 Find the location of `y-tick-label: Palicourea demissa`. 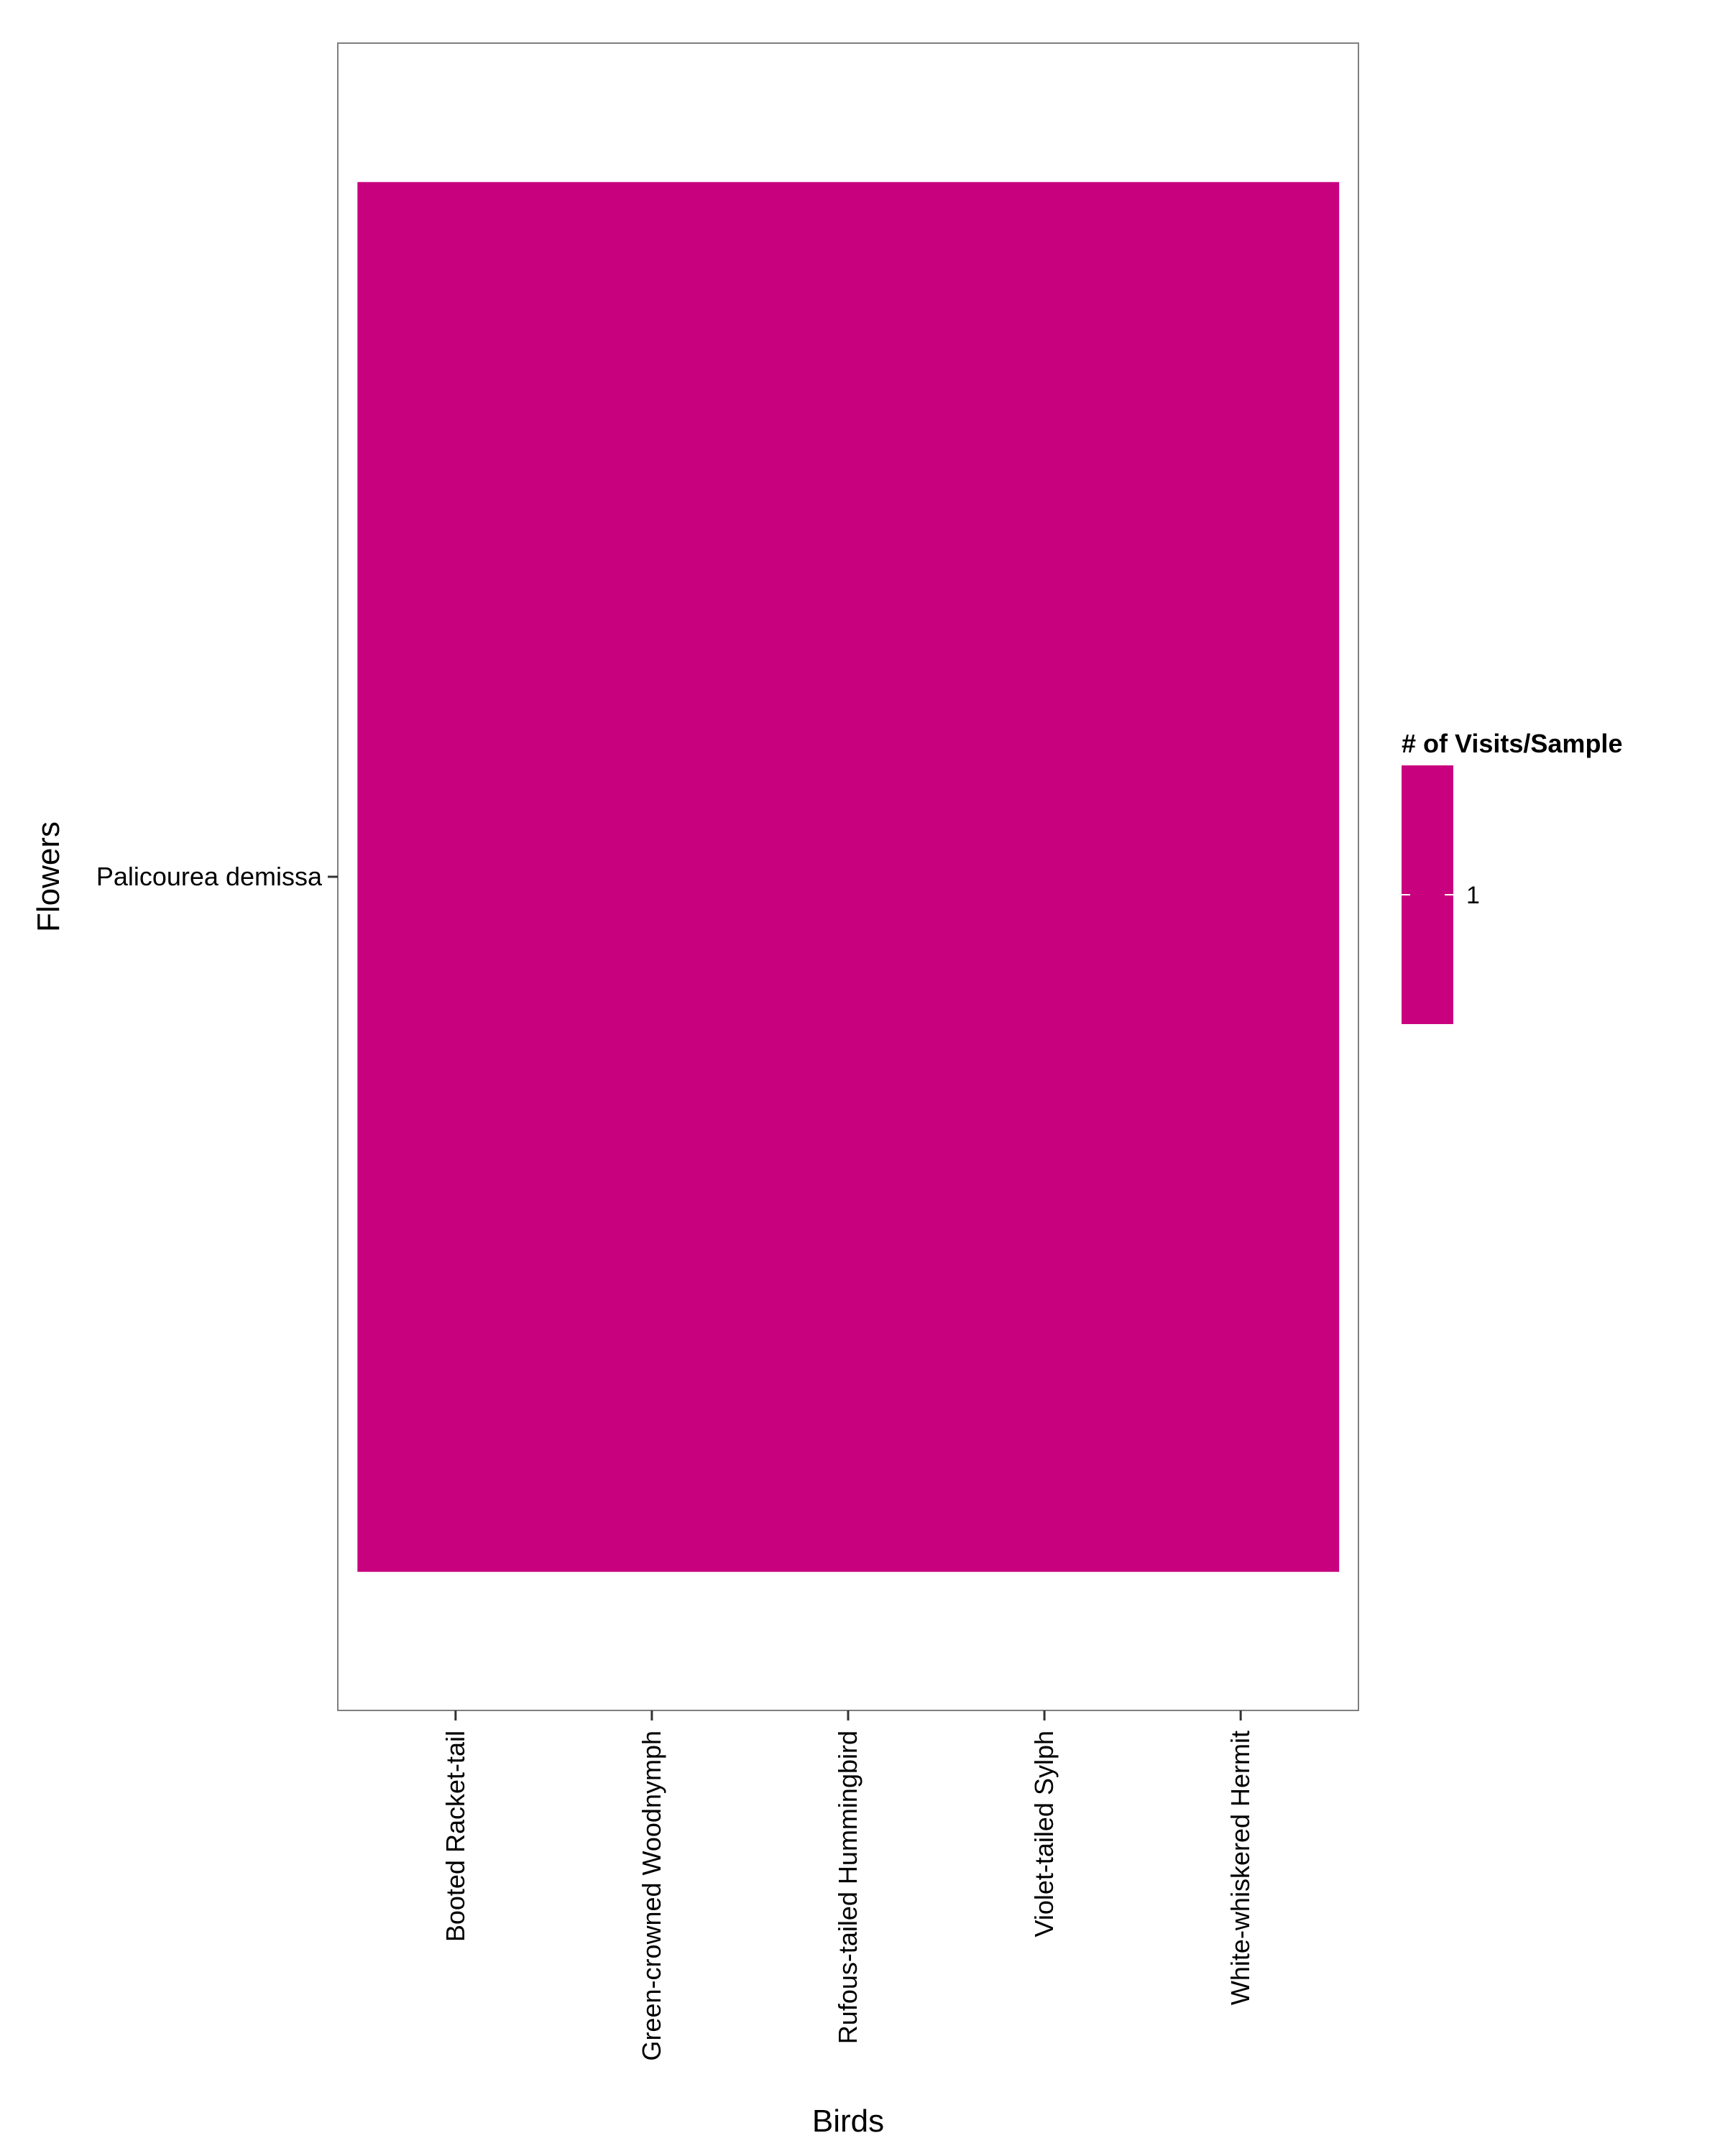

y-tick-label: Palicourea demissa is located at coordinates (209, 877).